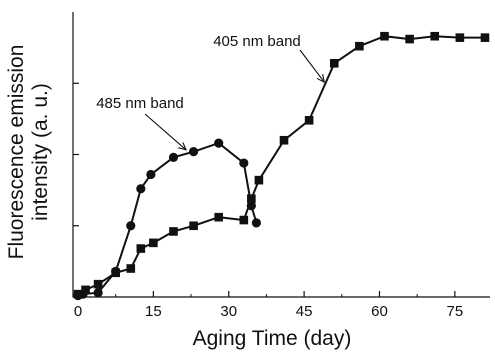 The image size is (495, 352). What do you see at coordinates (272, 338) in the screenshot?
I see `x-axis-title: Aging Time (day)` at bounding box center [272, 338].